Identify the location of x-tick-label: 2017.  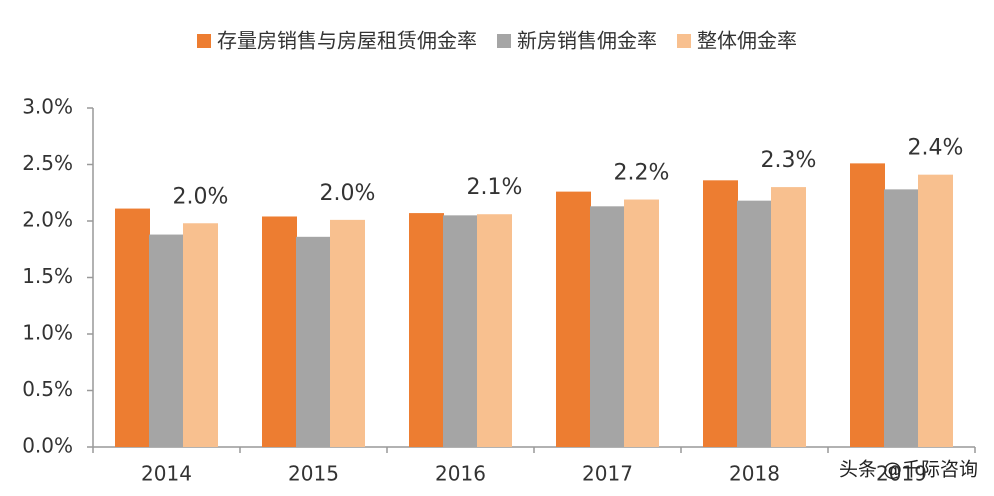
(607, 474).